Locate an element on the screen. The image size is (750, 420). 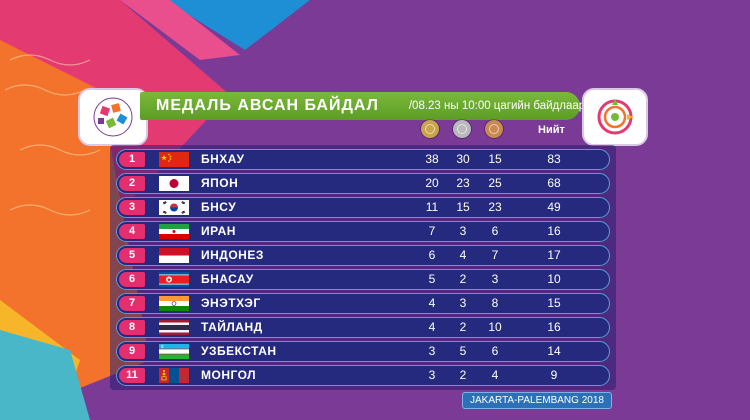
gold-medal-icon is located at coordinates (430, 129).